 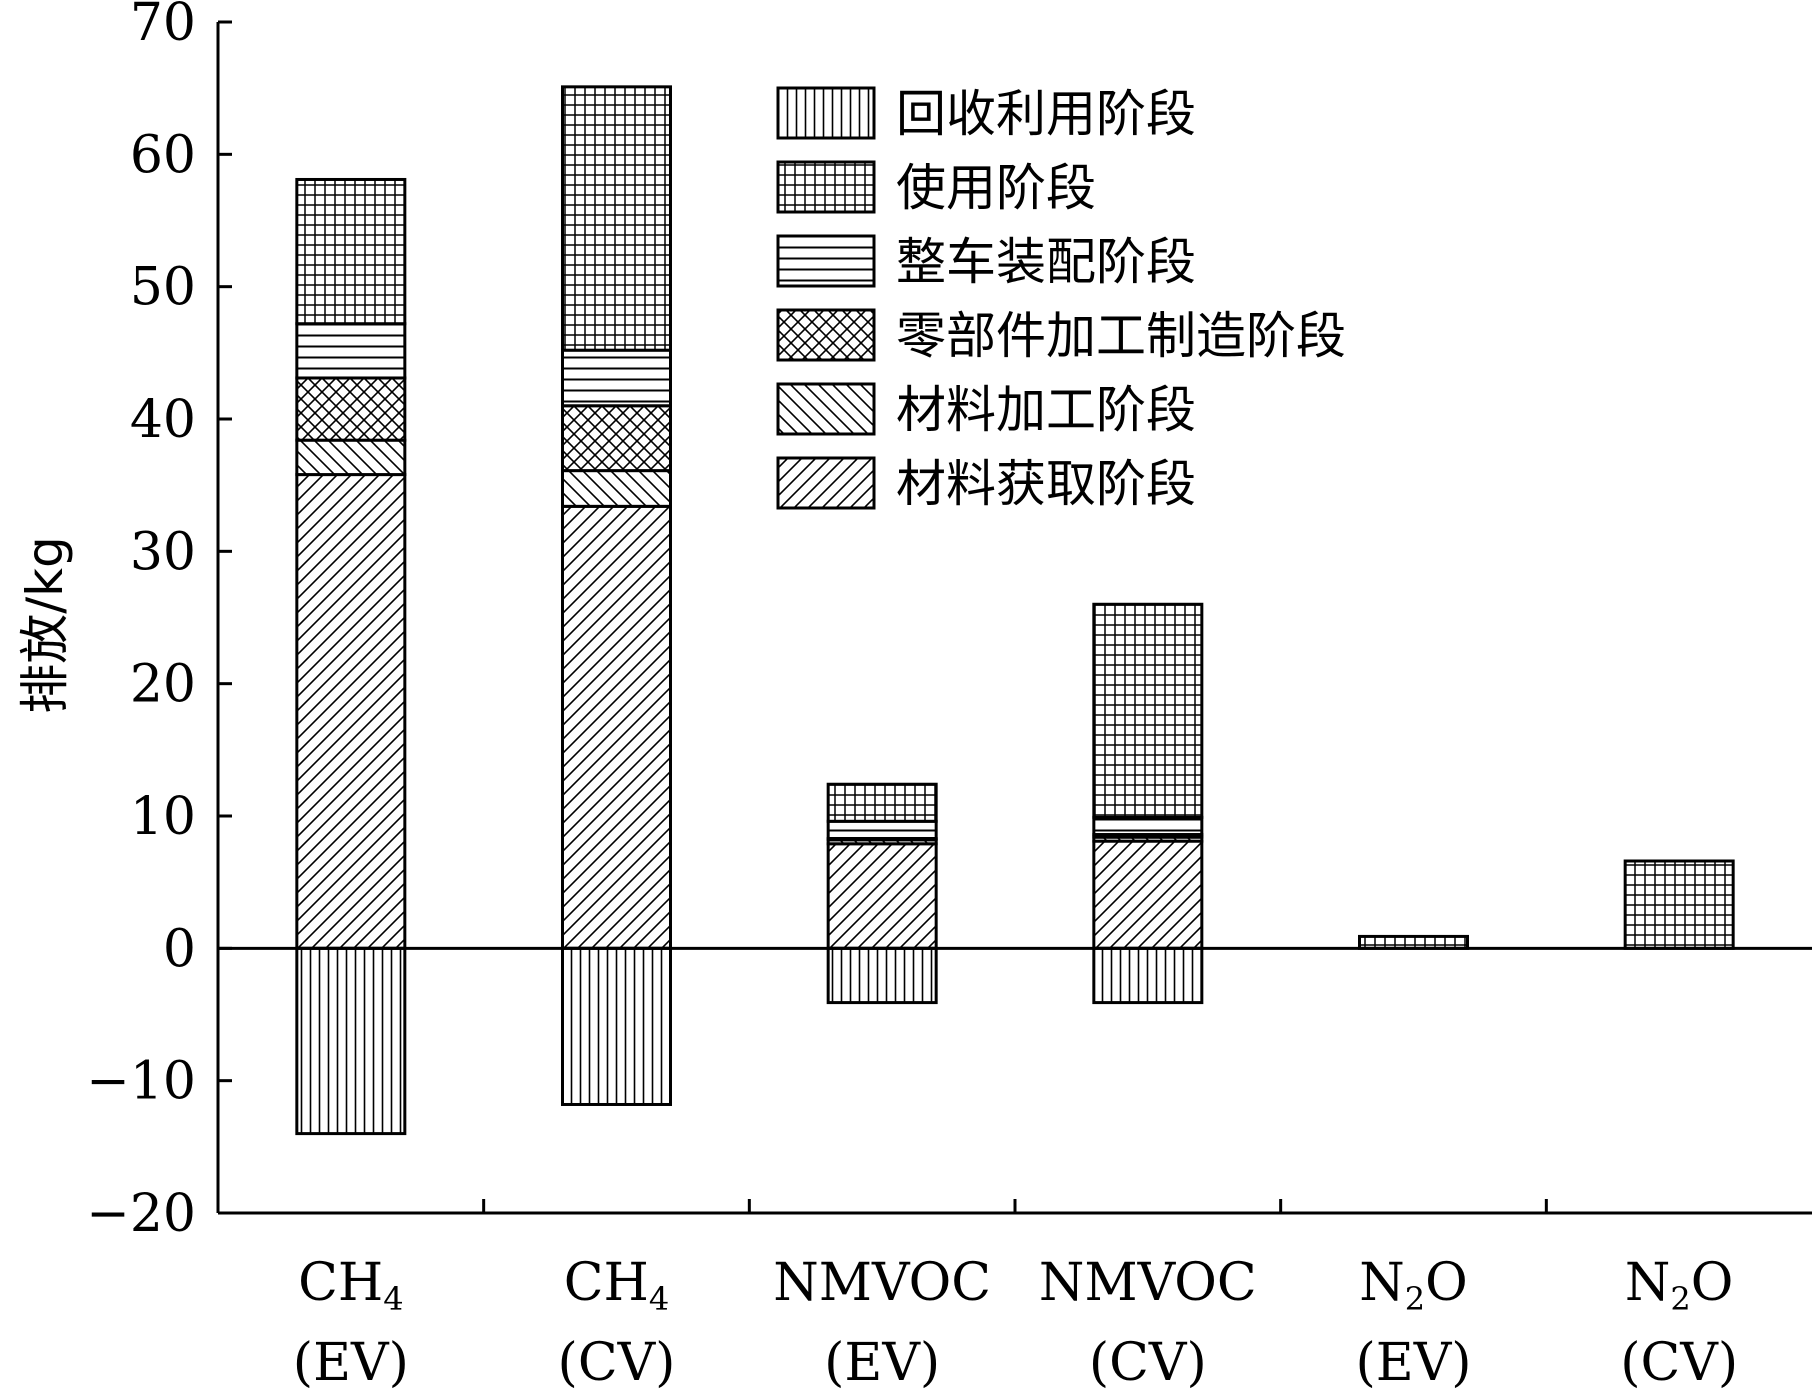 What do you see at coordinates (1046, 114) in the screenshot?
I see `legend-label: 回收利用阶段` at bounding box center [1046, 114].